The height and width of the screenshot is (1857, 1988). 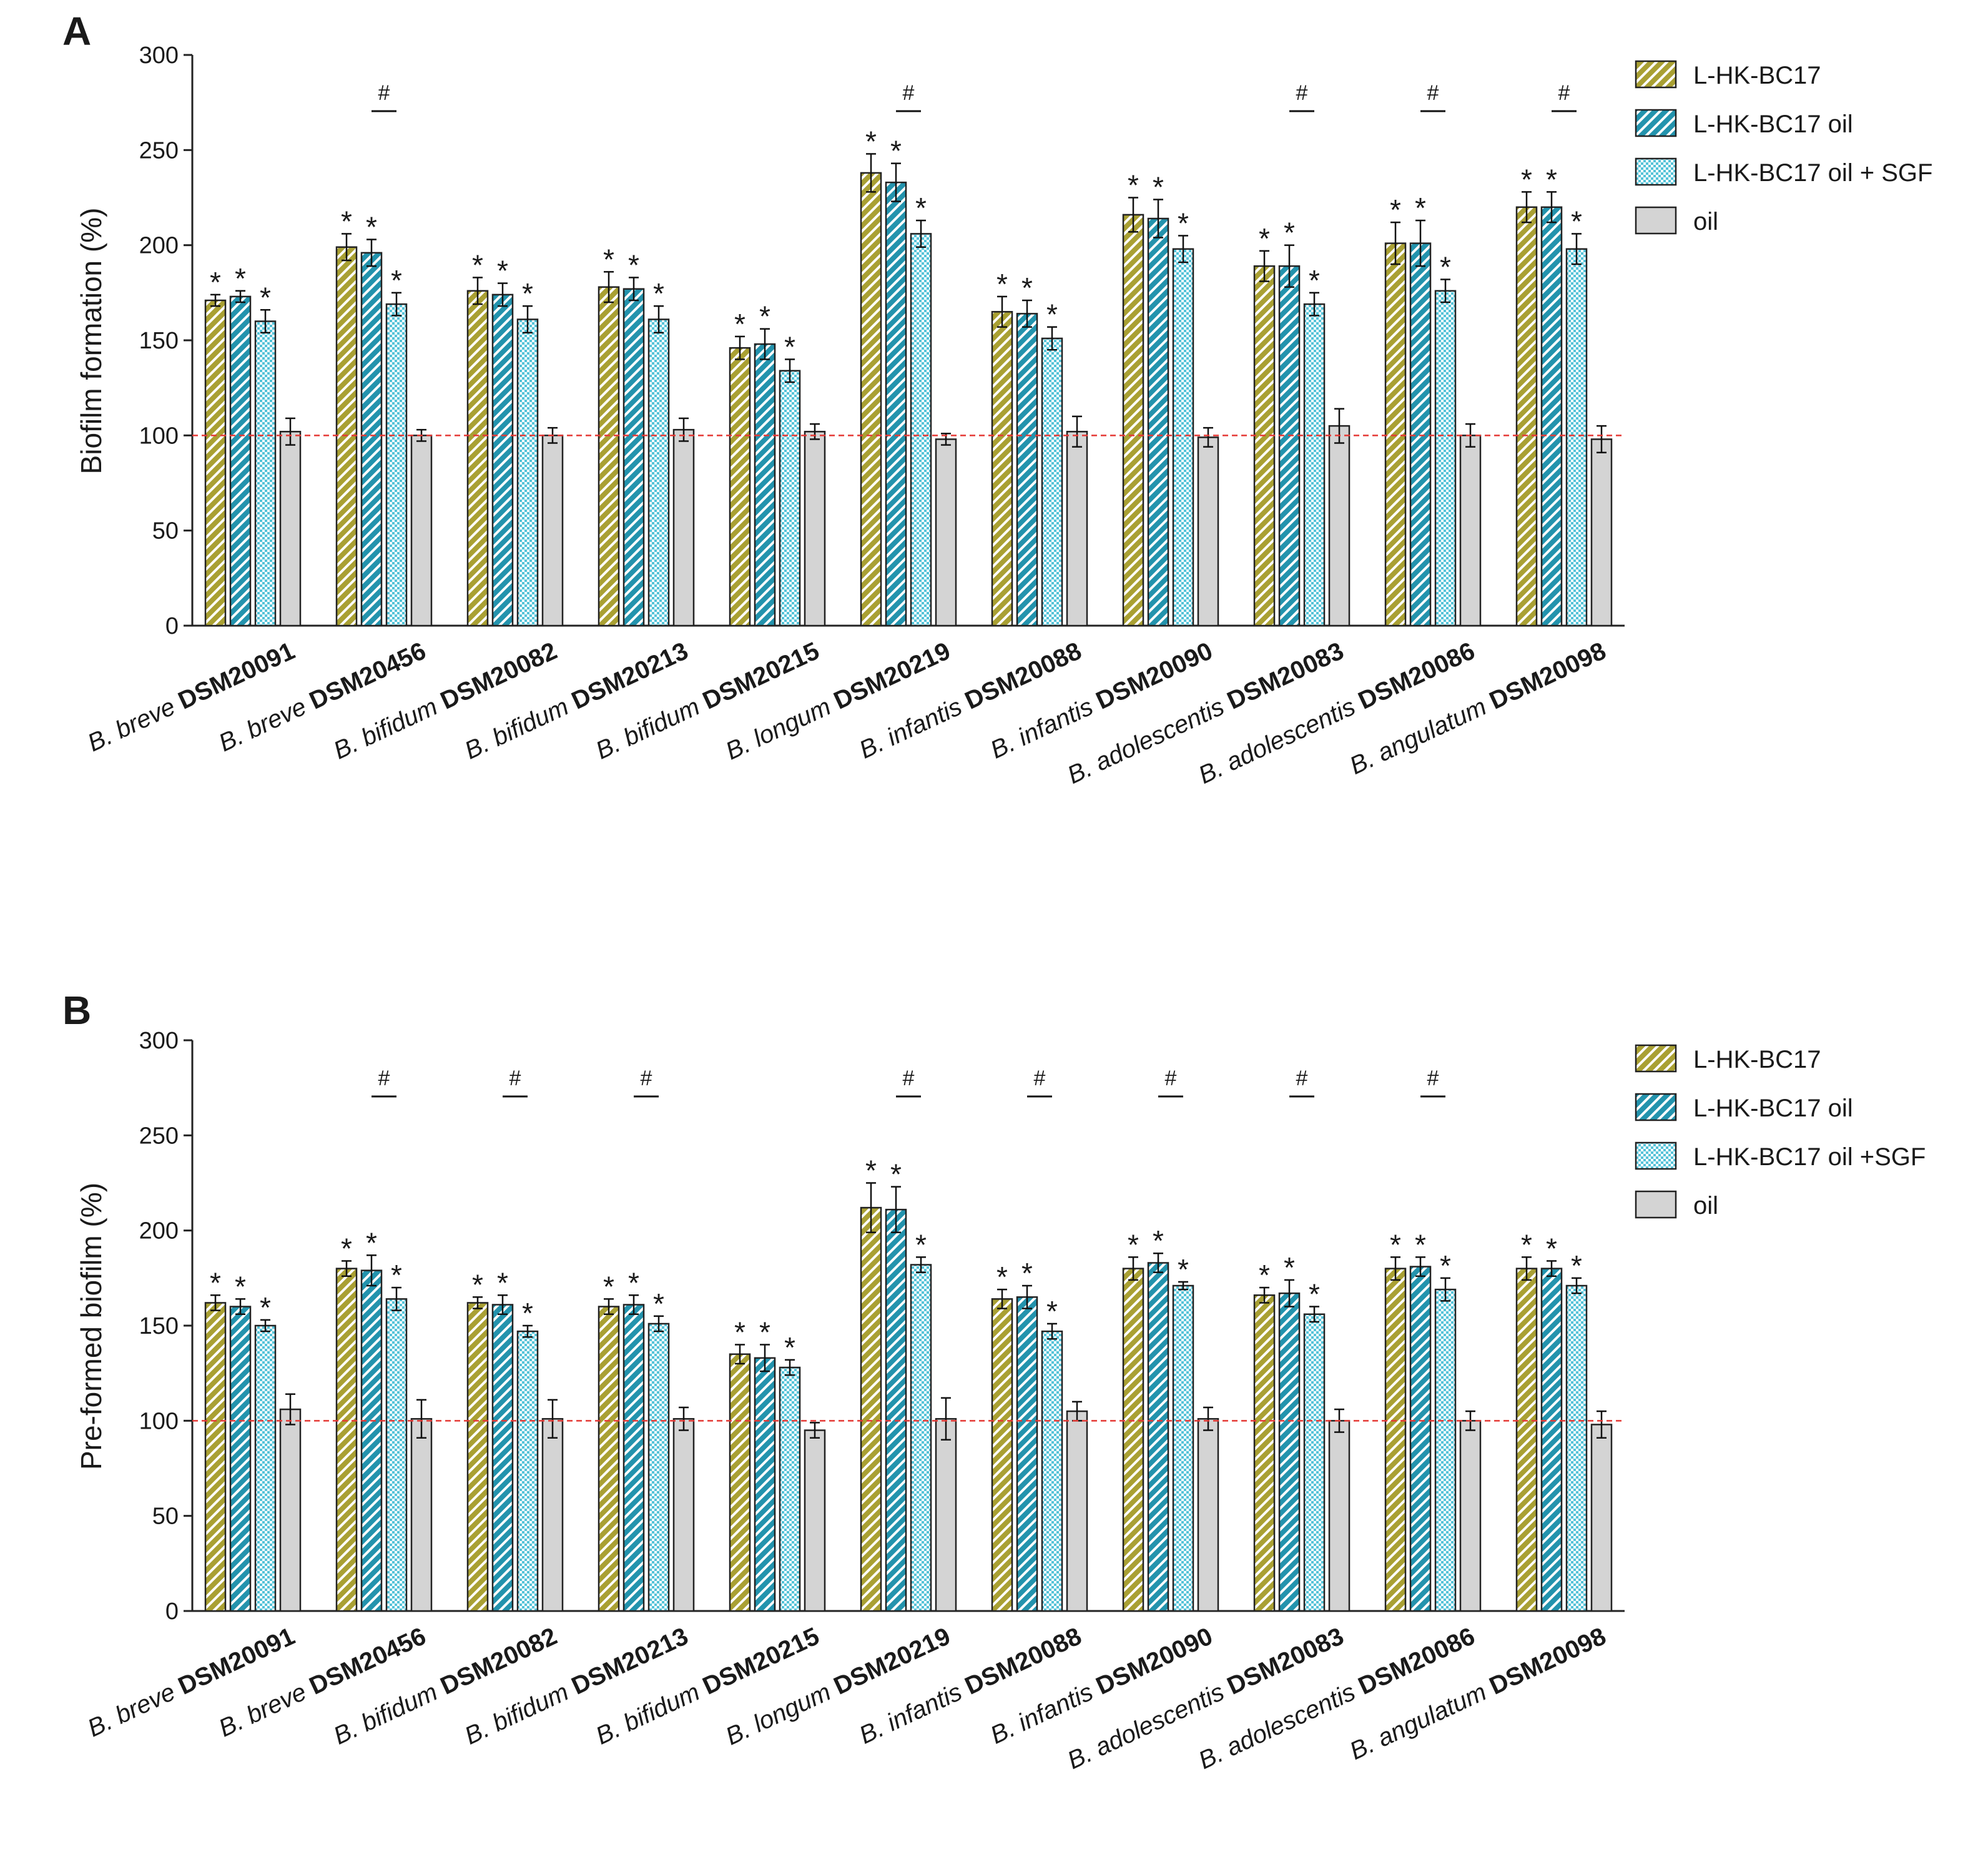 I want to click on category-label: B. bifidum DSM20082, so click(x=445, y=1686).